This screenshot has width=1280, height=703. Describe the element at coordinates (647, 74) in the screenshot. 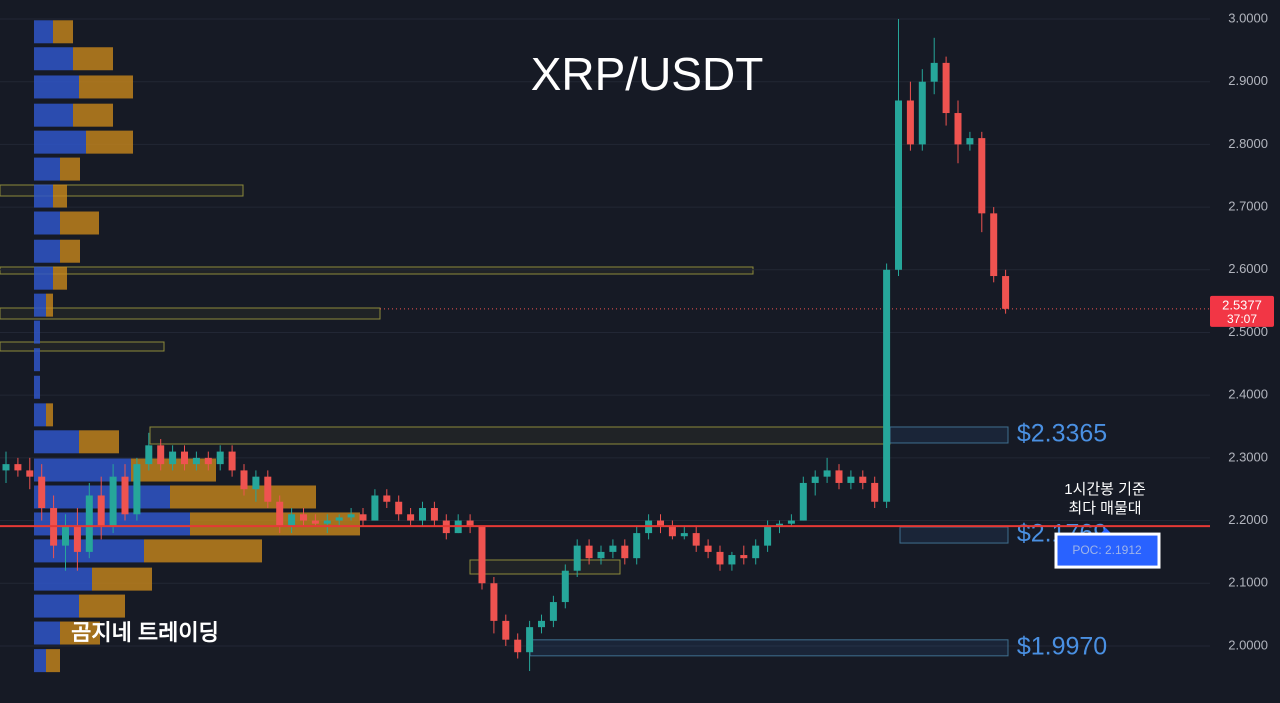

I see `chart-title: XRP/USDT` at that location.